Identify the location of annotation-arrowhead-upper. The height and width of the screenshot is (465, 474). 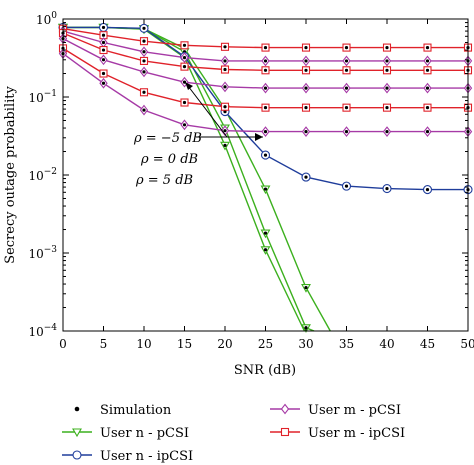
(189, 86).